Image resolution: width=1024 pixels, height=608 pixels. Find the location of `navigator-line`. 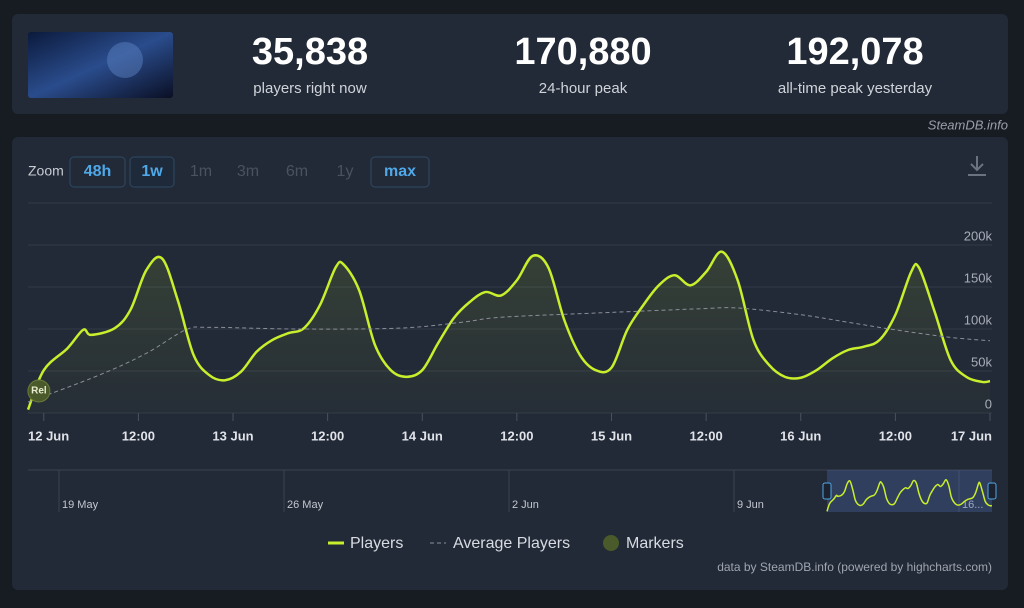

navigator-line is located at coordinates (909, 495).